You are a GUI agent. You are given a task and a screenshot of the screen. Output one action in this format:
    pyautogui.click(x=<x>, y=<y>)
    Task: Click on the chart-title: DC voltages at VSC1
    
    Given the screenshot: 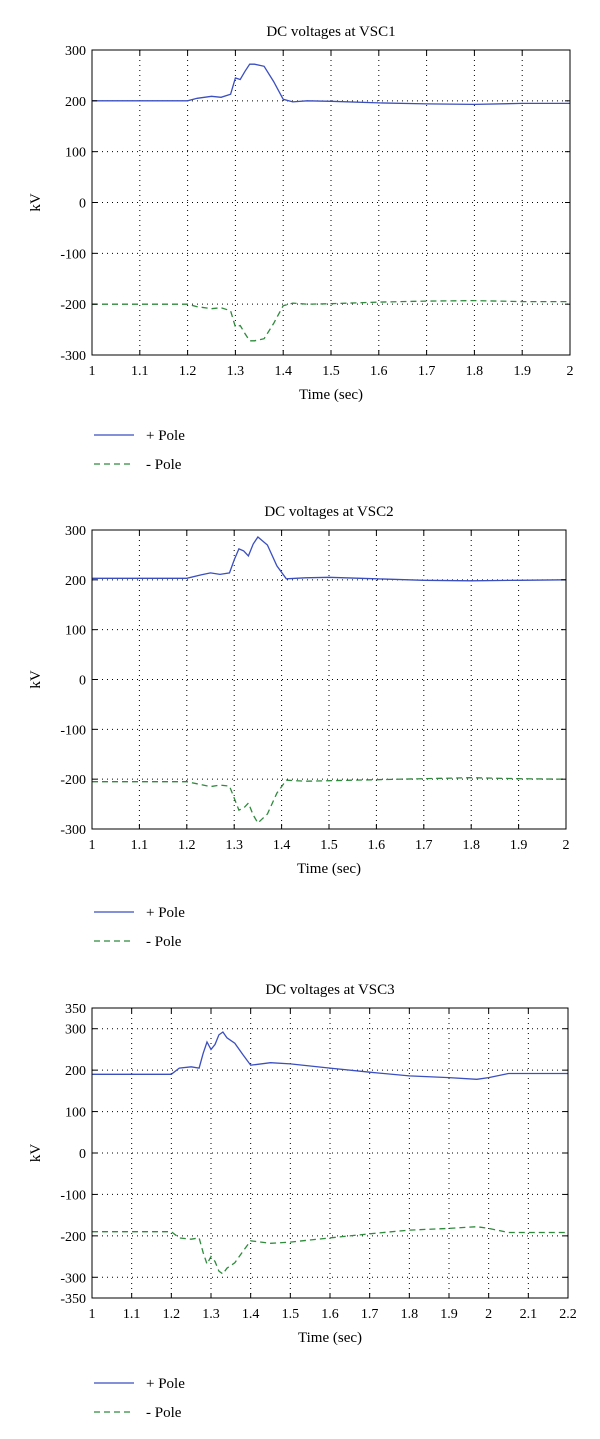 What is the action you would take?
    pyautogui.click(x=330, y=32)
    